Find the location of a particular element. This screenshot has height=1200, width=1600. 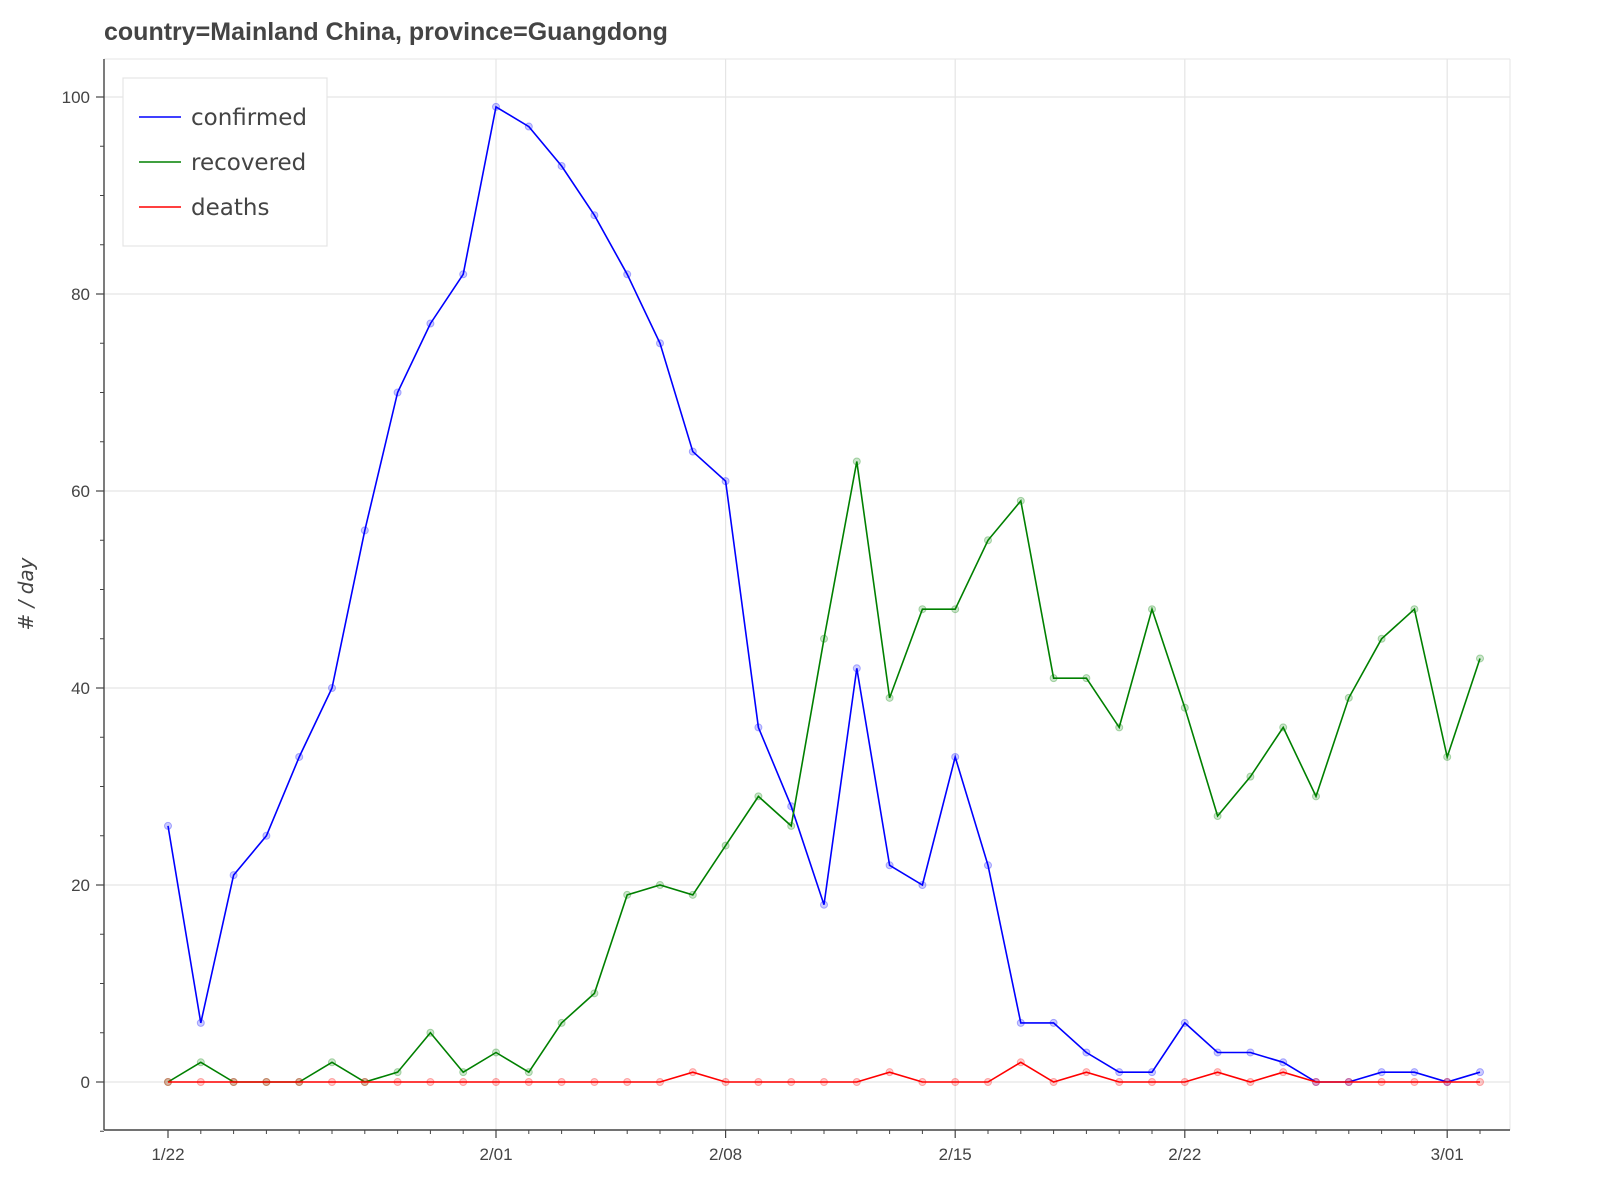

series-line-deaths is located at coordinates (824, 1072).